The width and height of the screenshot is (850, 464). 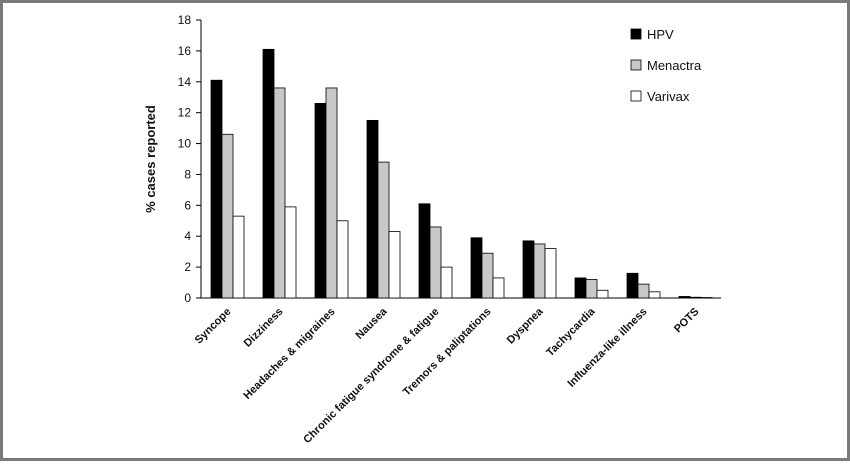 I want to click on legend-swatch-varivax, so click(x=636, y=96).